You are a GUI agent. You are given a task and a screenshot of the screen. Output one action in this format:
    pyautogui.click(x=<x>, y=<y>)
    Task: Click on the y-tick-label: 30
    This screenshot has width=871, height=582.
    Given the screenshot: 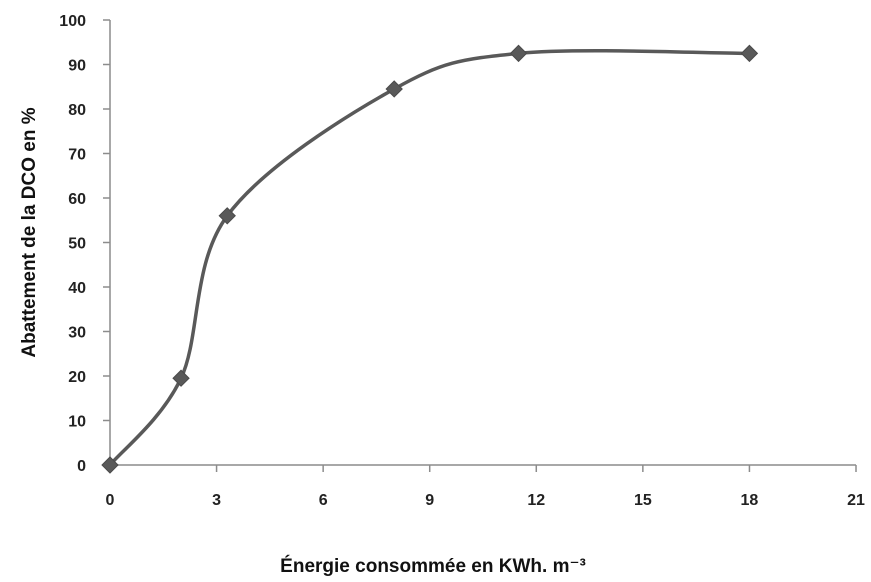 What is the action you would take?
    pyautogui.click(x=77, y=333)
    